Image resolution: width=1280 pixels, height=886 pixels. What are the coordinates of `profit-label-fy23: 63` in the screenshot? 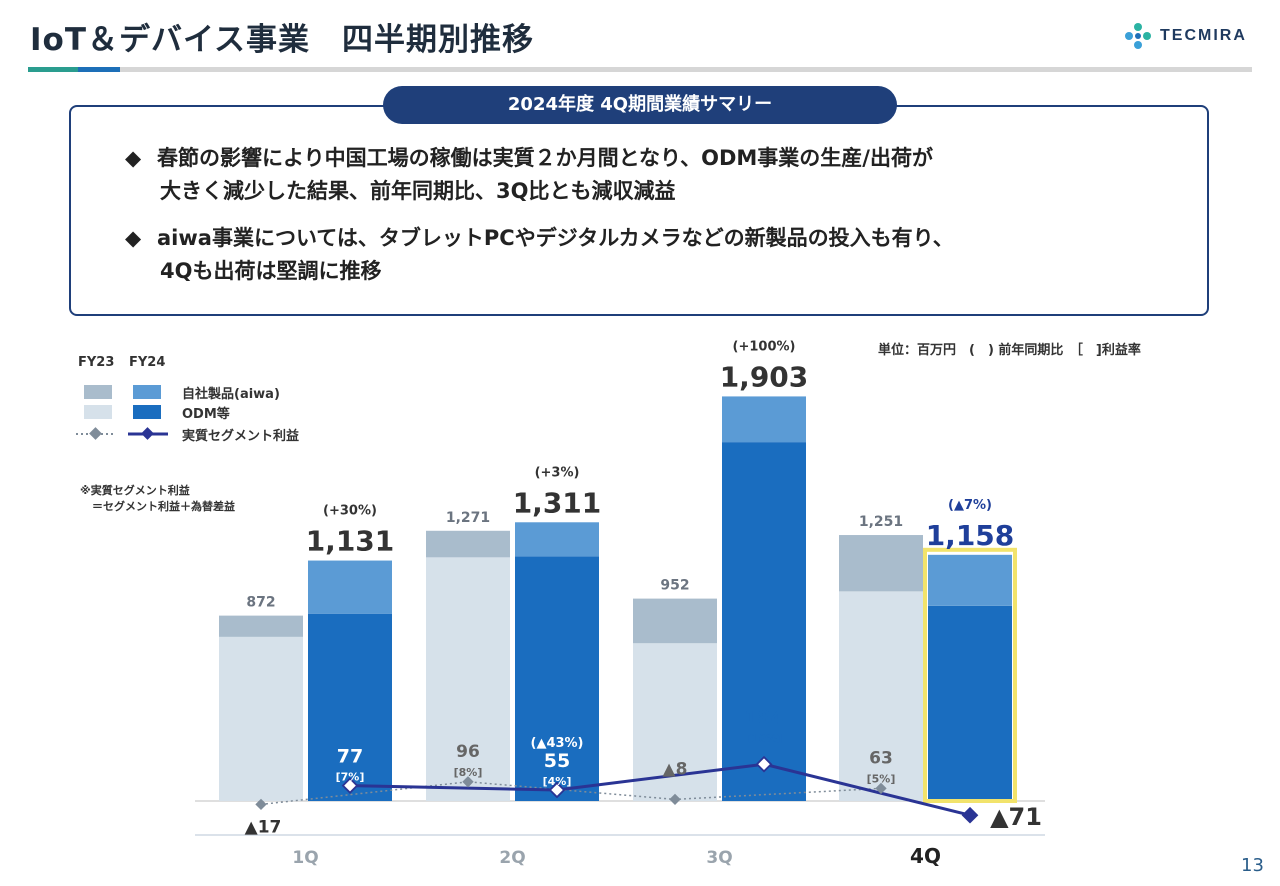 It's located at (881, 758).